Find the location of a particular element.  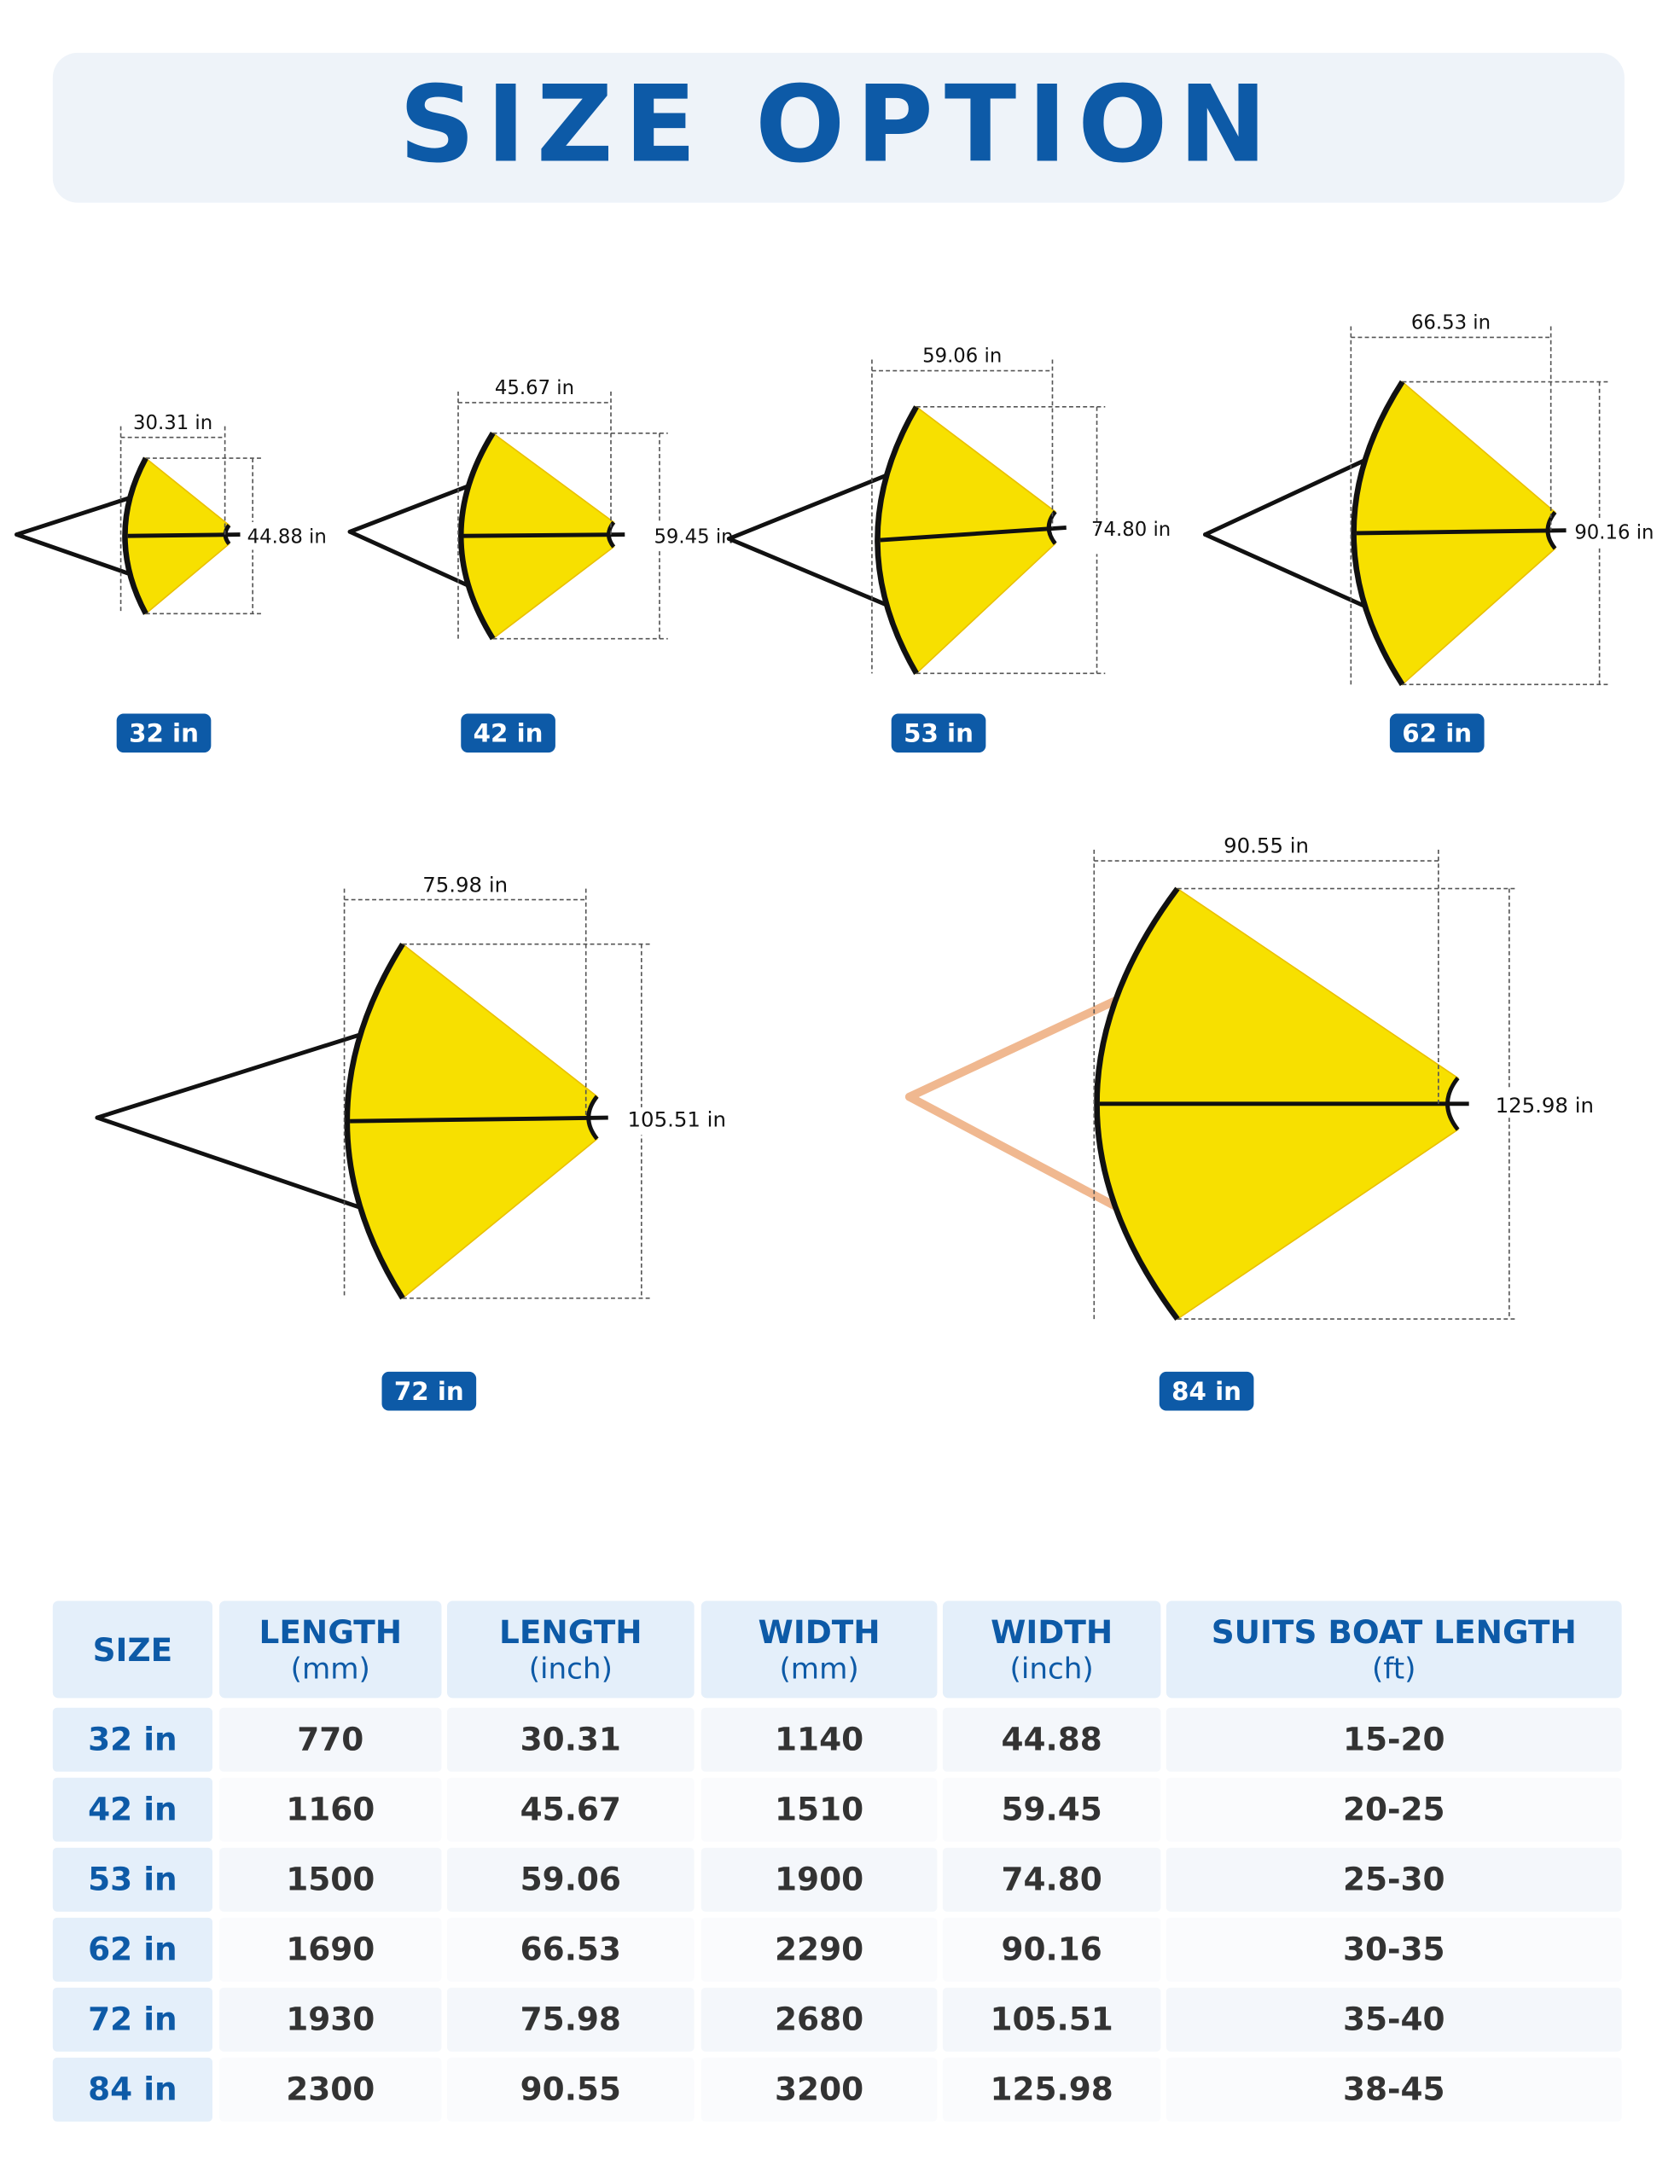

cell-value: 1500 is located at coordinates (331, 1878).